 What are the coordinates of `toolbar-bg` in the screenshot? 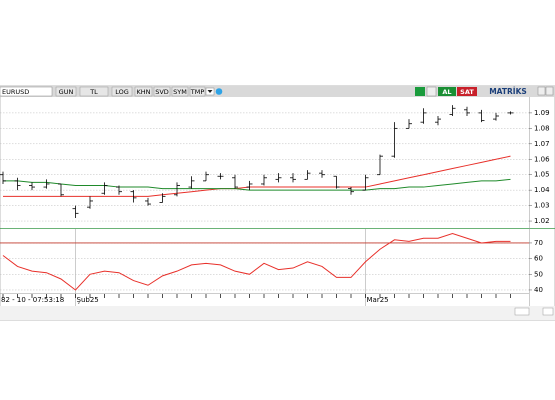 It's located at (277, 91).